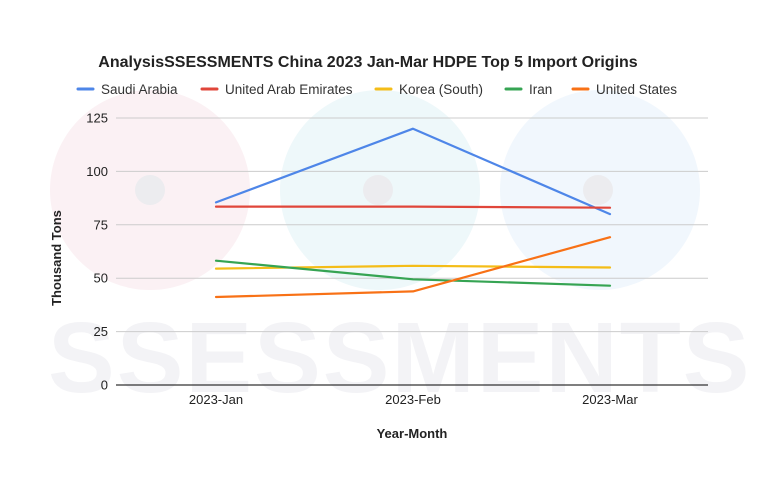  I want to click on y-tick-label: 100, so click(97, 171).